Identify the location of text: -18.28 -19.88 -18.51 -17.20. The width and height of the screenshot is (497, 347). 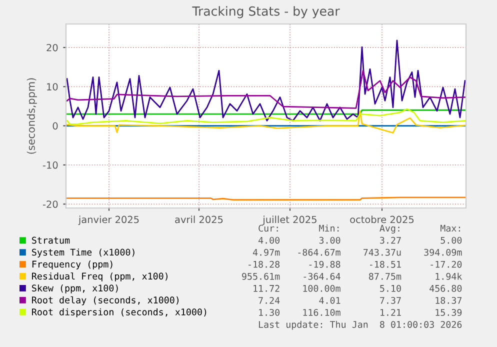
(355, 264).